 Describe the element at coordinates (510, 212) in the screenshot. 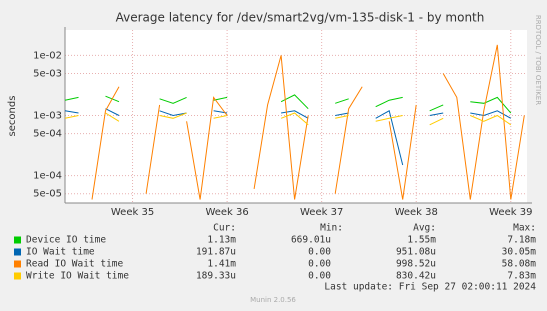

I see `x-tick-label: Week 39` at that location.